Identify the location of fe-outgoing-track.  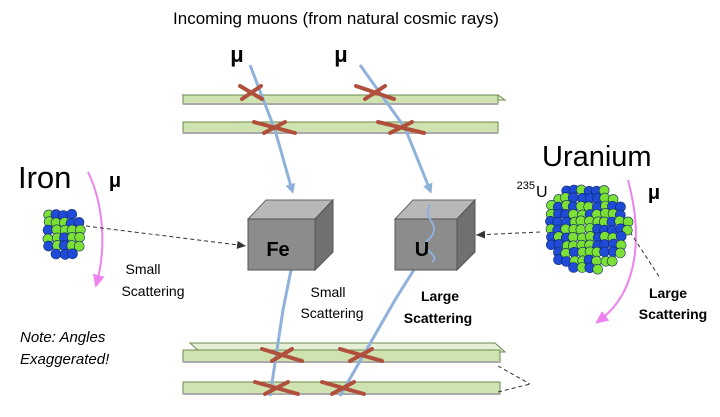
(281, 330).